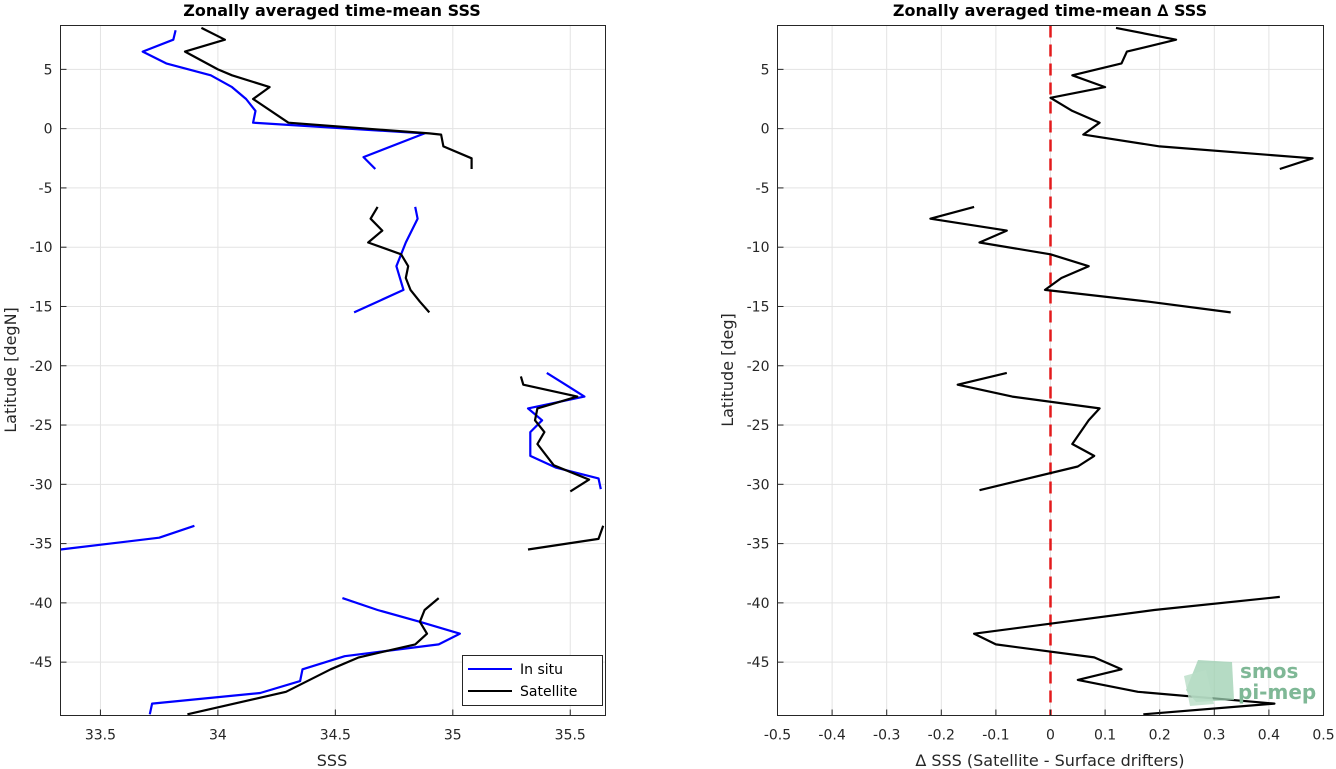 The width and height of the screenshot is (1336, 769). Describe the element at coordinates (1269, 736) in the screenshot. I see `delta-xtick-label: 0.4` at that location.